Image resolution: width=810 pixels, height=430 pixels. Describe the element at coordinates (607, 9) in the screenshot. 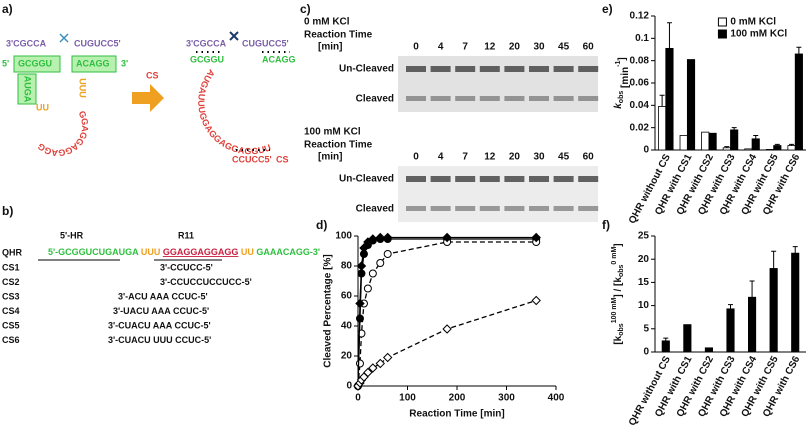

I see `panel-label: e)` at that location.